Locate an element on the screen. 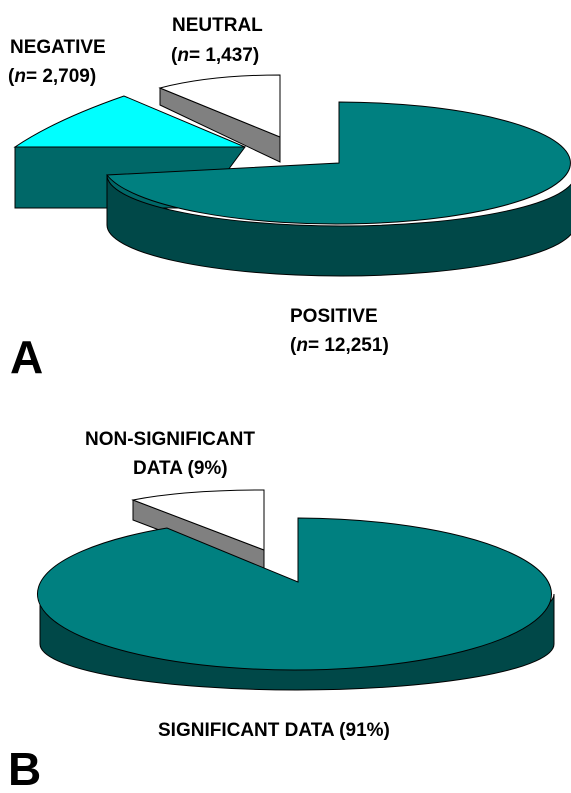 The image size is (571, 793). panel-label-a: A is located at coordinates (26, 357).